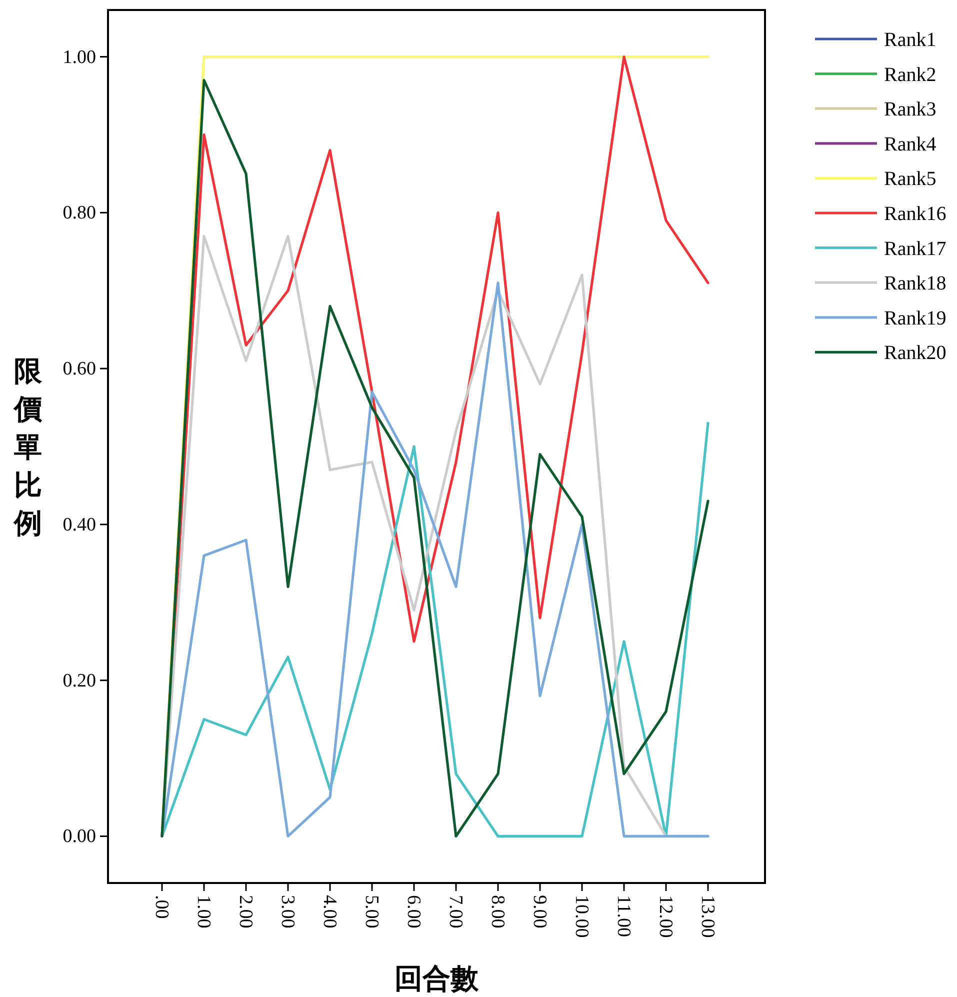 The height and width of the screenshot is (997, 957). Describe the element at coordinates (623, 916) in the screenshot. I see `x-tick-label: 11.00` at that location.